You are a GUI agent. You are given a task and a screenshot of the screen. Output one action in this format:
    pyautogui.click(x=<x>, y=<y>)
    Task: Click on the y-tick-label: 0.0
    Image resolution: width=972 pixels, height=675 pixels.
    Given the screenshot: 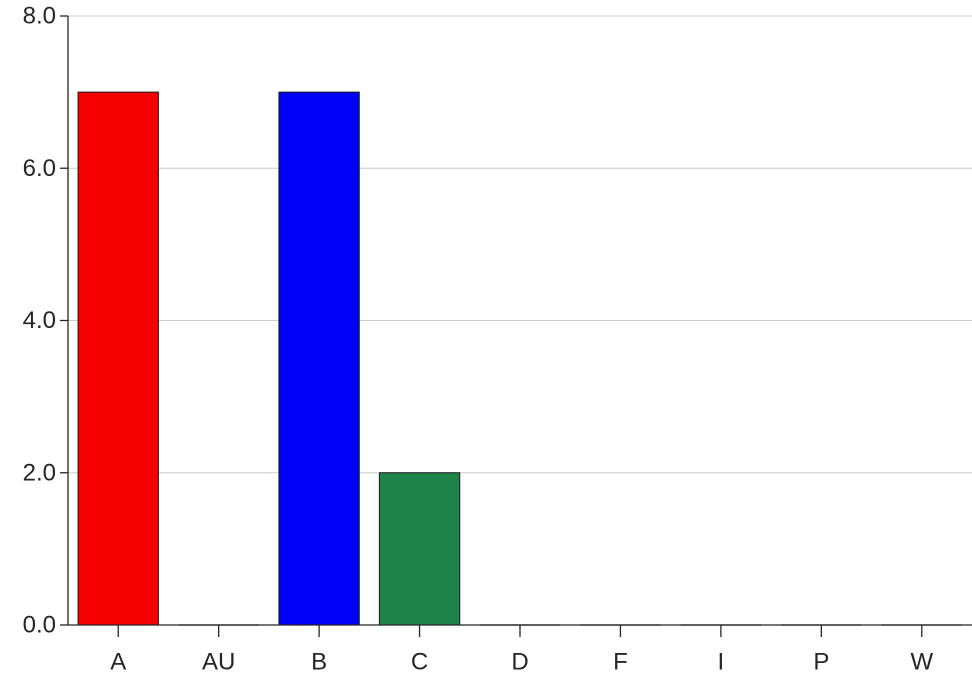 What is the action you would take?
    pyautogui.click(x=39, y=625)
    